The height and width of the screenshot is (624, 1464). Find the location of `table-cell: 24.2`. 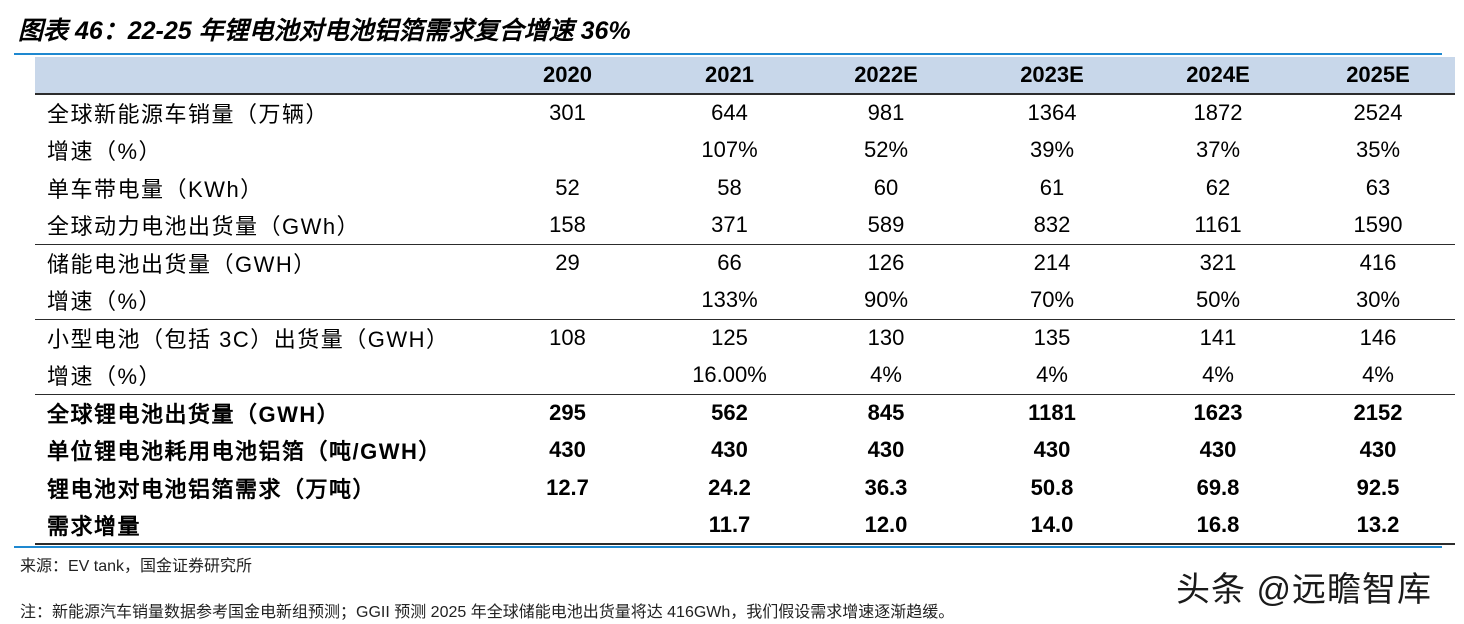

table-cell: 24.2 is located at coordinates (729, 487).